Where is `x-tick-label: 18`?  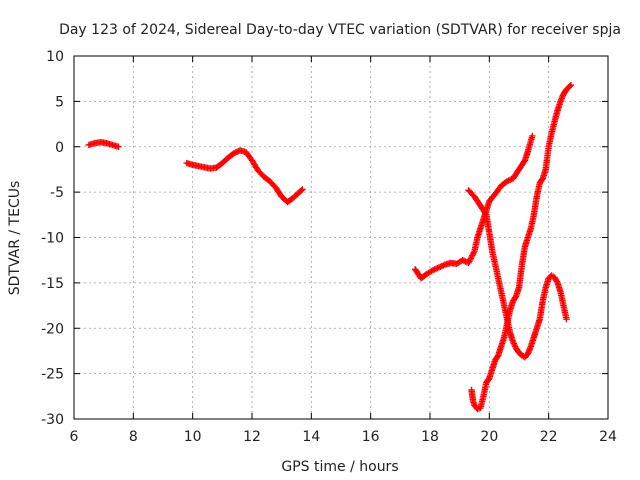 x-tick-label: 18 is located at coordinates (430, 437).